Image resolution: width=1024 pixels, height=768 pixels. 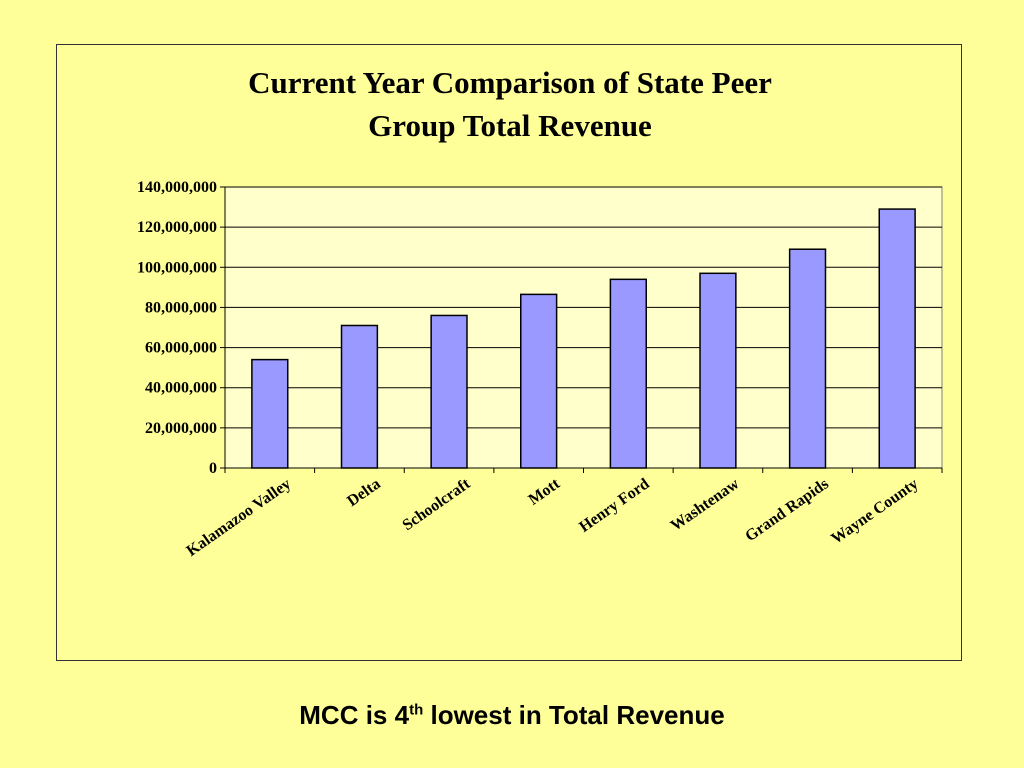 What do you see at coordinates (177, 187) in the screenshot?
I see `y-tick-label: 140,000,000` at bounding box center [177, 187].